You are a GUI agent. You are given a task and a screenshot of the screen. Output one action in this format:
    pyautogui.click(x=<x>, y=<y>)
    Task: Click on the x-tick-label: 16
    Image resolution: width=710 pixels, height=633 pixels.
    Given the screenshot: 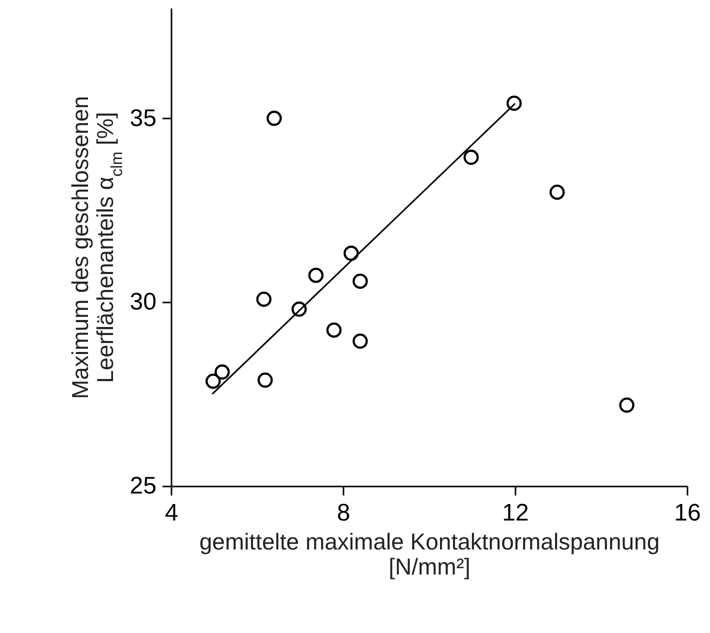 What is the action you would take?
    pyautogui.click(x=687, y=513)
    